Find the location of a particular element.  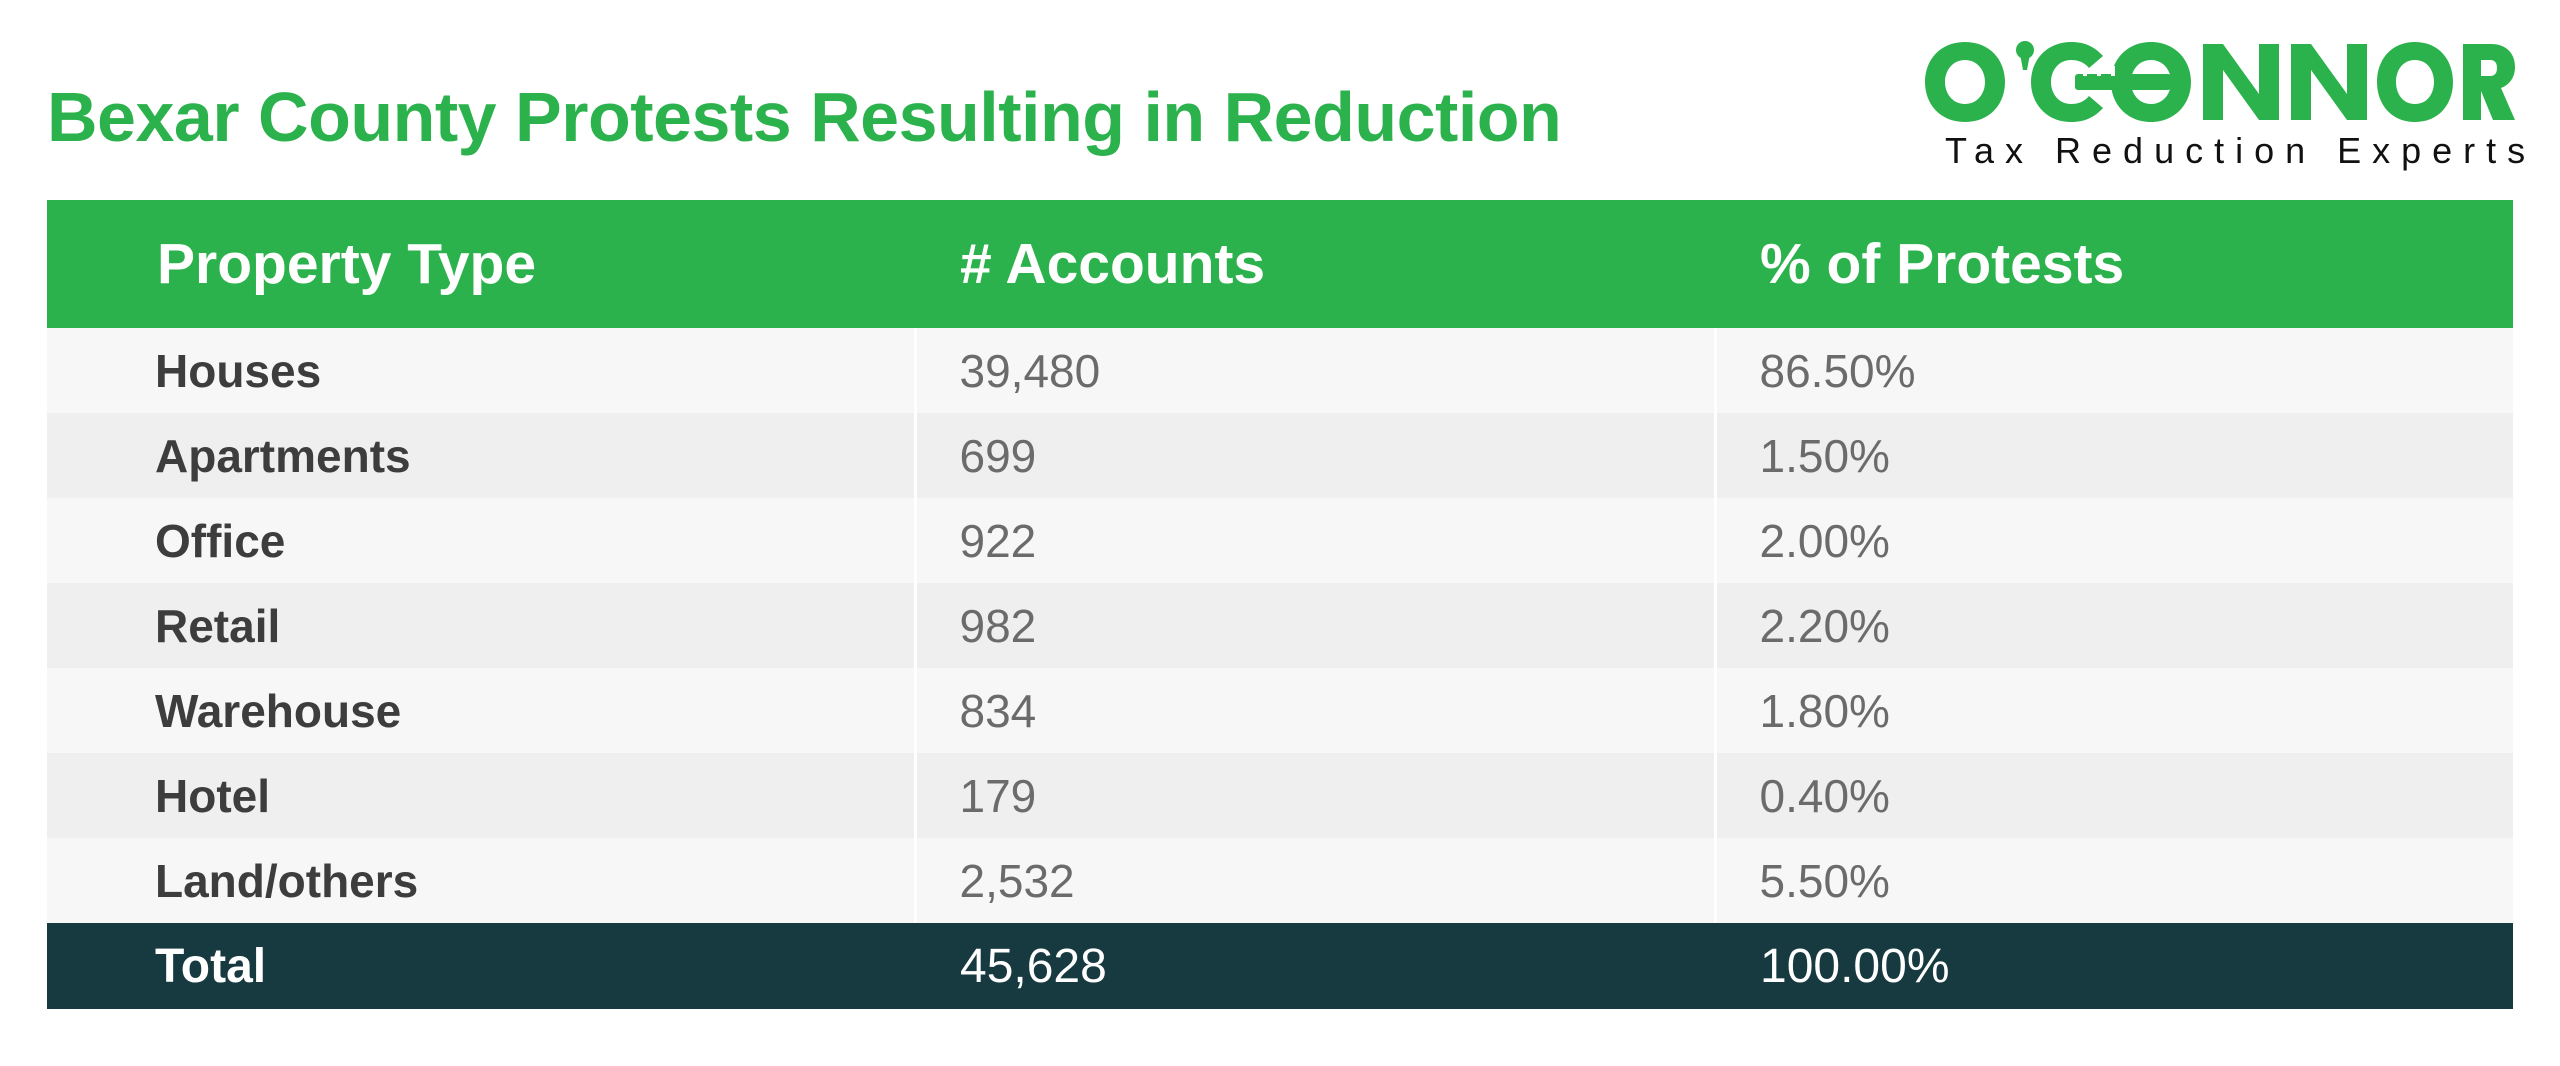

cell-percent: 2.20% is located at coordinates (2113, 625).